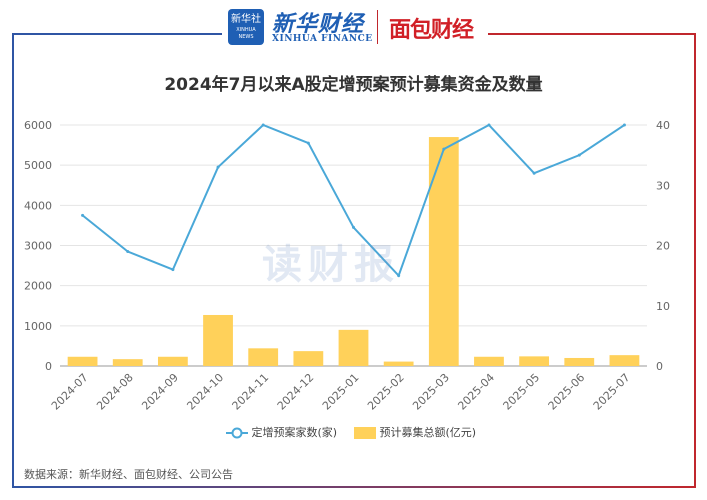 This screenshot has height=500, width=707. Describe the element at coordinates (612, 392) in the screenshot. I see `x-tick-label: 2025-07` at that location.